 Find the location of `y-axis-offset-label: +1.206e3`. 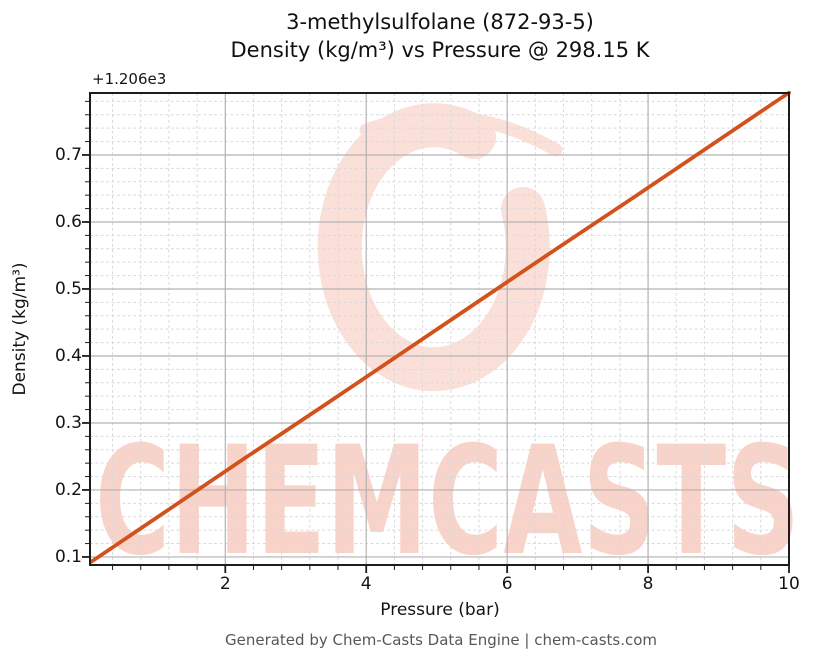

y-axis-offset-label: +1.206e3 is located at coordinates (129, 79).